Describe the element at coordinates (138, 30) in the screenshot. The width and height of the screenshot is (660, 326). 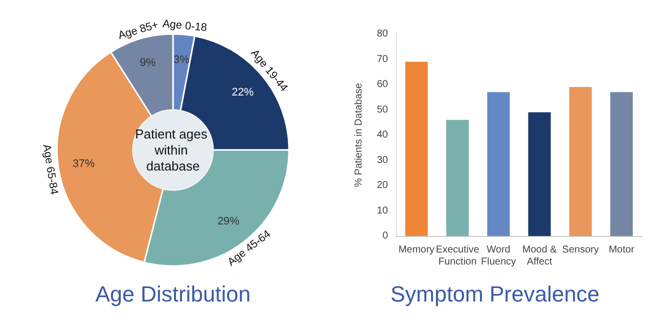
I see `slice-label: Age 85+` at that location.